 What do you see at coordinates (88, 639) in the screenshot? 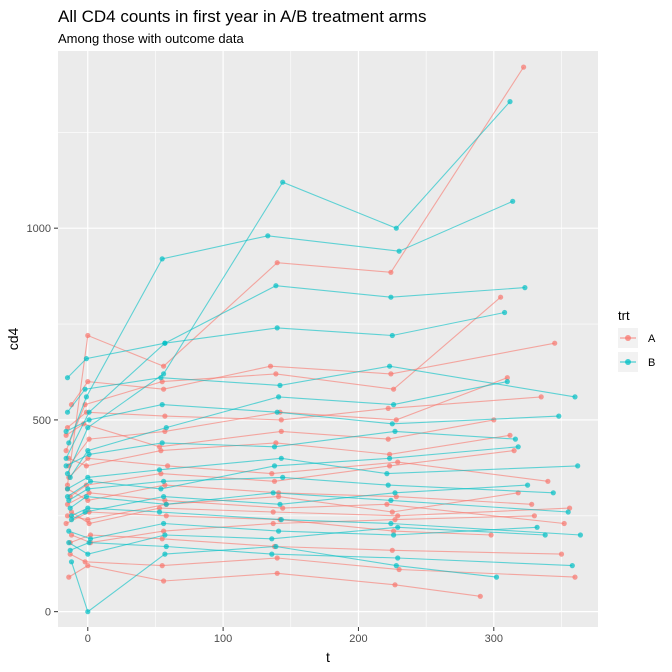
I see `x-tick-label: 0` at bounding box center [88, 639].